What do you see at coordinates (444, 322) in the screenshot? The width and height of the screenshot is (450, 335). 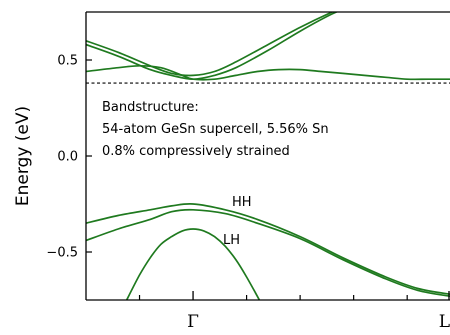 I see `x-kpoint-label: L` at bounding box center [444, 322].